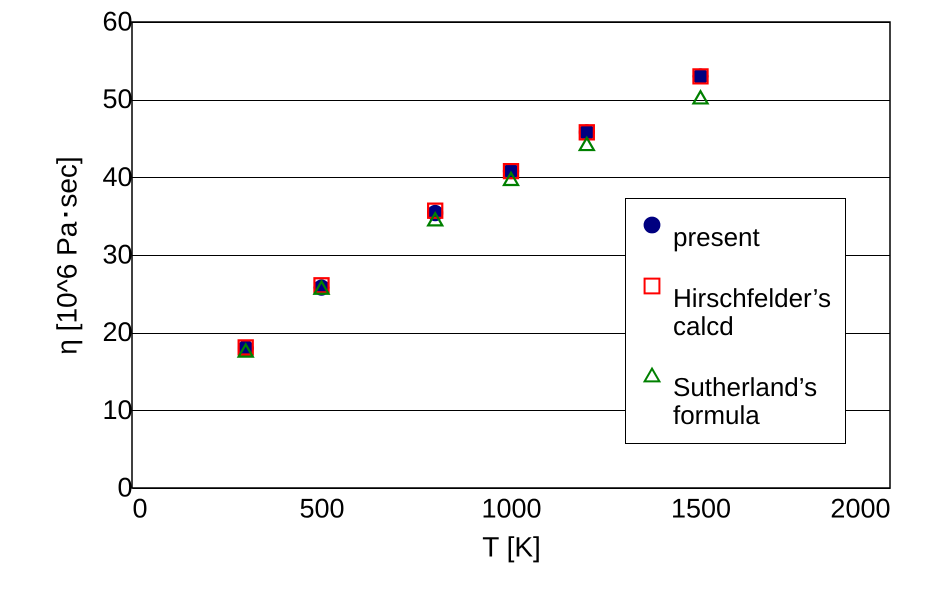 Image resolution: width=933 pixels, height=612 pixels. I want to click on y-tick-label: 50, so click(117, 99).